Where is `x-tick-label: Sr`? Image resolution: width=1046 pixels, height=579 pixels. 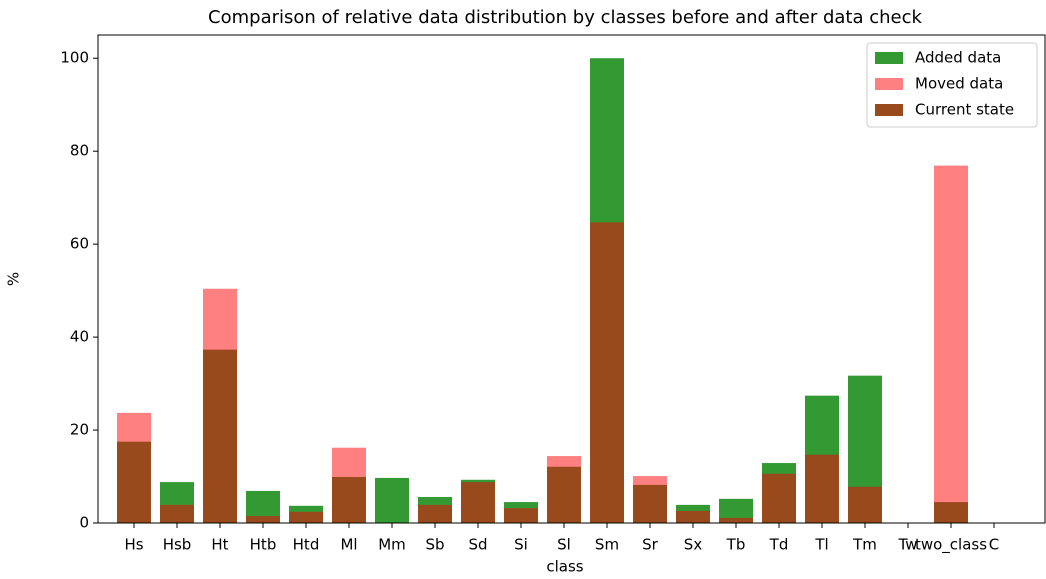 x-tick-label: Sr is located at coordinates (650, 545).